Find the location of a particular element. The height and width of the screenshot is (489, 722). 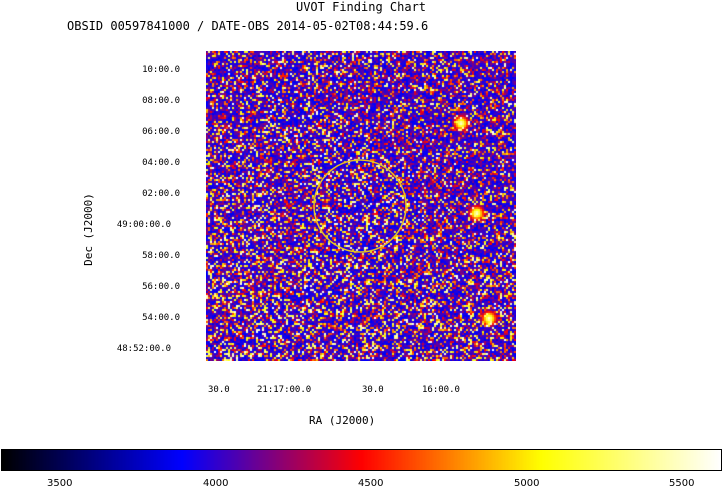

source-region-circle is located at coordinates (360, 206).